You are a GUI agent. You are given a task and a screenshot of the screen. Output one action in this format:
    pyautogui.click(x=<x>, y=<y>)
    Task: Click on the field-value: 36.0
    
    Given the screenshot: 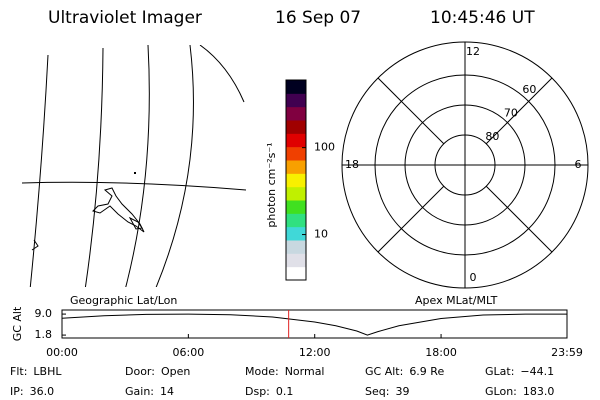 What is the action you would take?
    pyautogui.click(x=42, y=391)
    